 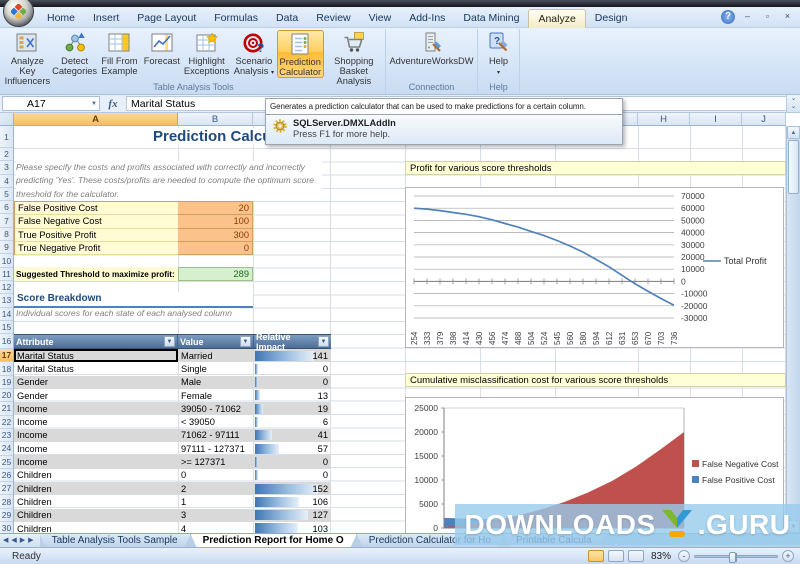 What do you see at coordinates (380, 18) in the screenshot?
I see `tab-view: View` at bounding box center [380, 18].